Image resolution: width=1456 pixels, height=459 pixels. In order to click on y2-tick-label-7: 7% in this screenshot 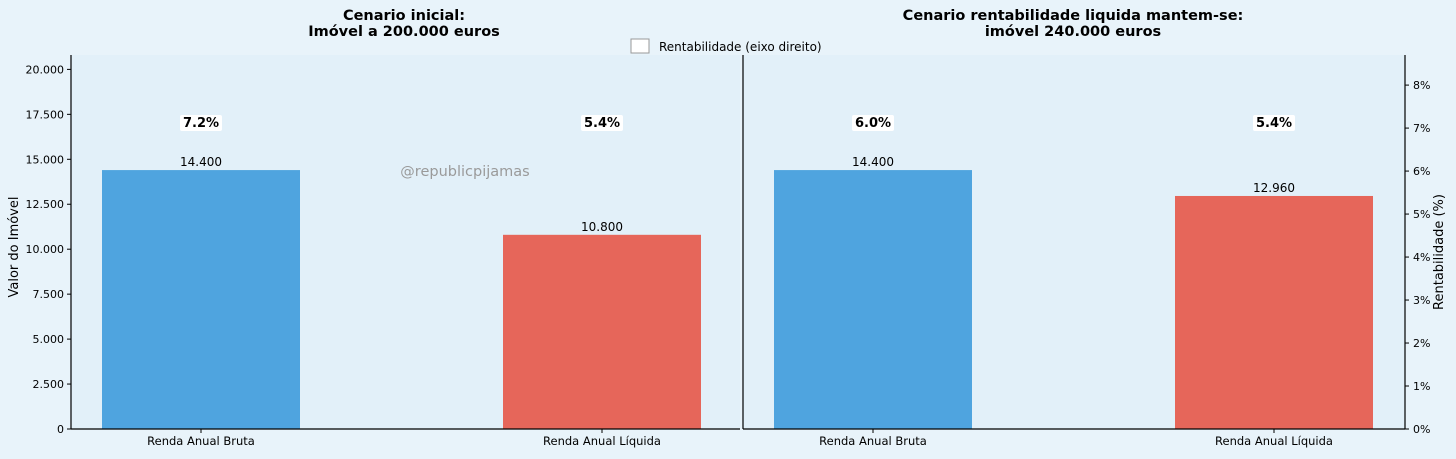, I will do `click(1421, 128)`.